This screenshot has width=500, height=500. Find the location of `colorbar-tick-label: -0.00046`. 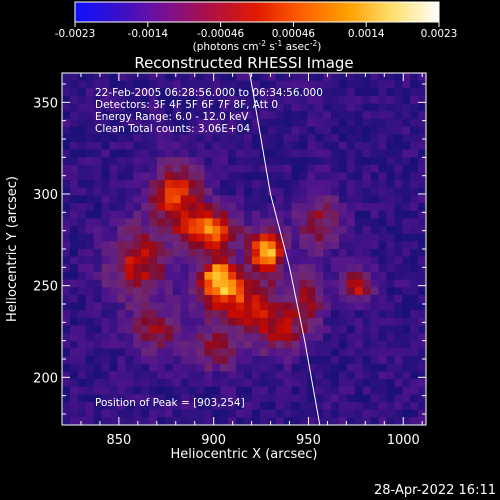

colorbar-tick-label: -0.00046 is located at coordinates (221, 34).